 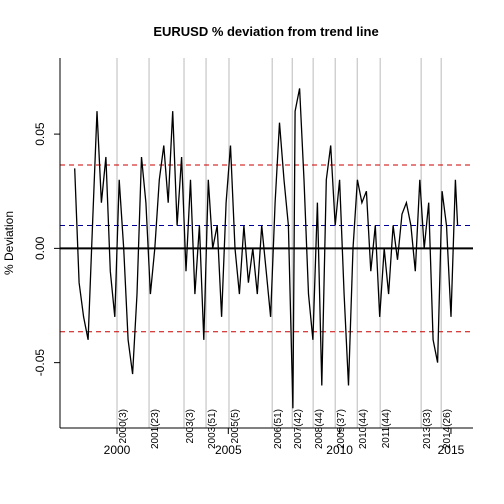 What do you see at coordinates (155, 429) in the screenshot?
I see `event-label: 2001(23)` at bounding box center [155, 429].